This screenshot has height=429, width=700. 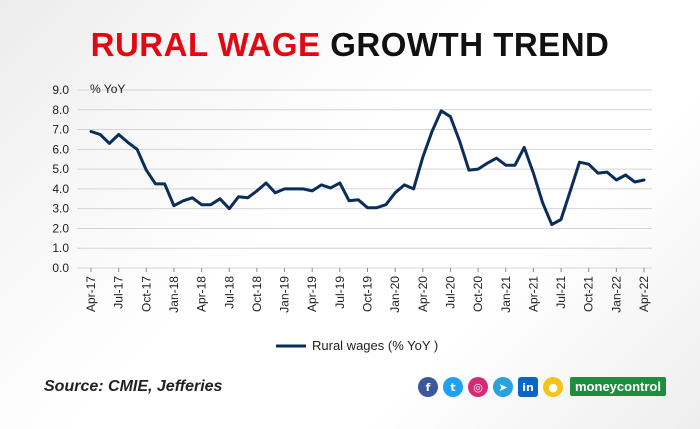 What do you see at coordinates (60, 209) in the screenshot?
I see `y-tick-label: 3.0` at bounding box center [60, 209].